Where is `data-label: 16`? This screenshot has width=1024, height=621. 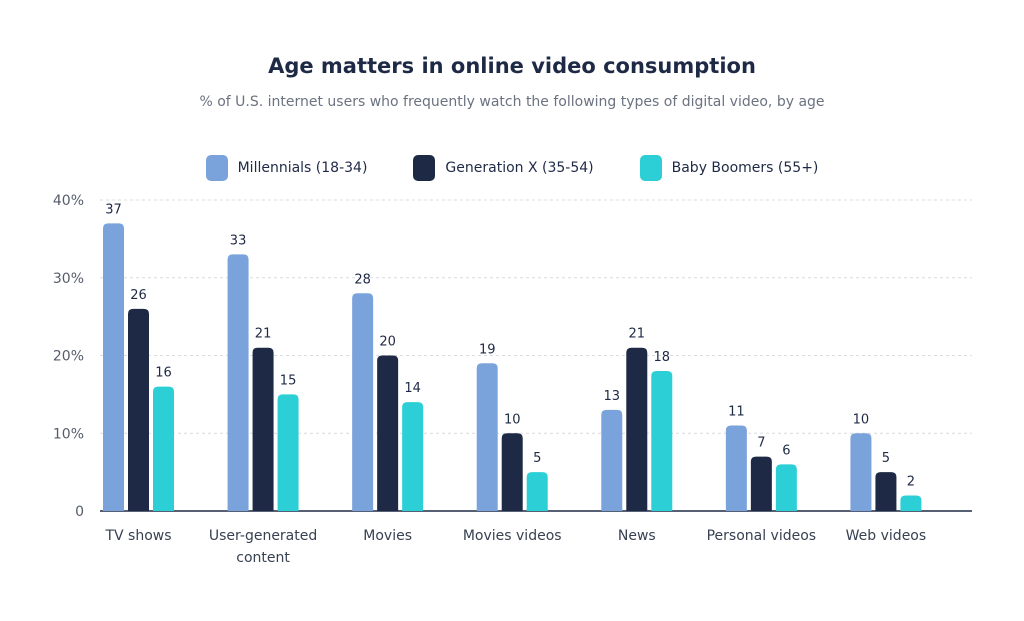 data-label: 16 is located at coordinates (163, 373).